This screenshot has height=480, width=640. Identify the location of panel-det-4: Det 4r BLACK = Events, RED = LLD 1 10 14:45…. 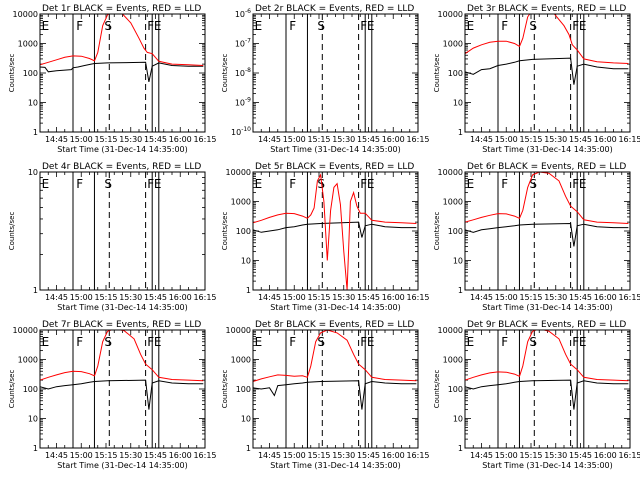
(112, 237).